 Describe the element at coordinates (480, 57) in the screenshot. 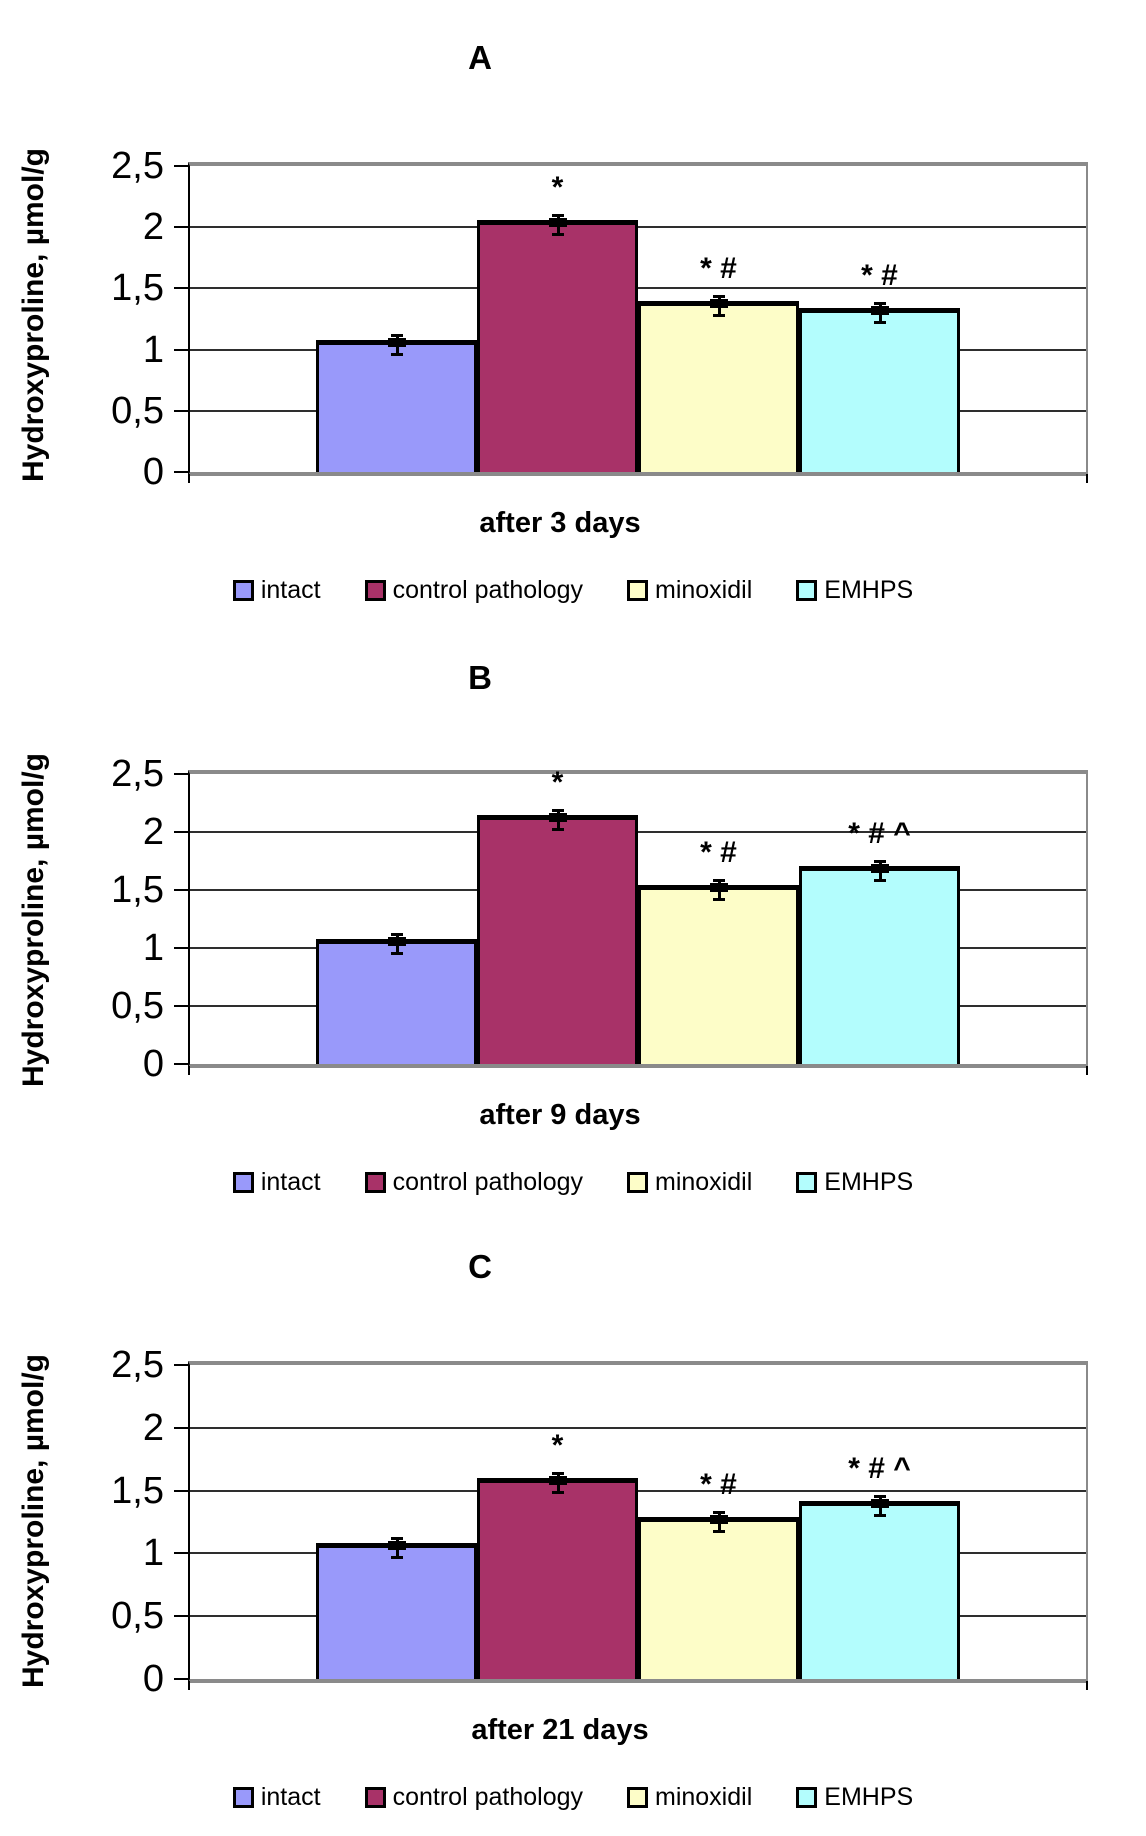

I see `panel-title-a: A` at that location.